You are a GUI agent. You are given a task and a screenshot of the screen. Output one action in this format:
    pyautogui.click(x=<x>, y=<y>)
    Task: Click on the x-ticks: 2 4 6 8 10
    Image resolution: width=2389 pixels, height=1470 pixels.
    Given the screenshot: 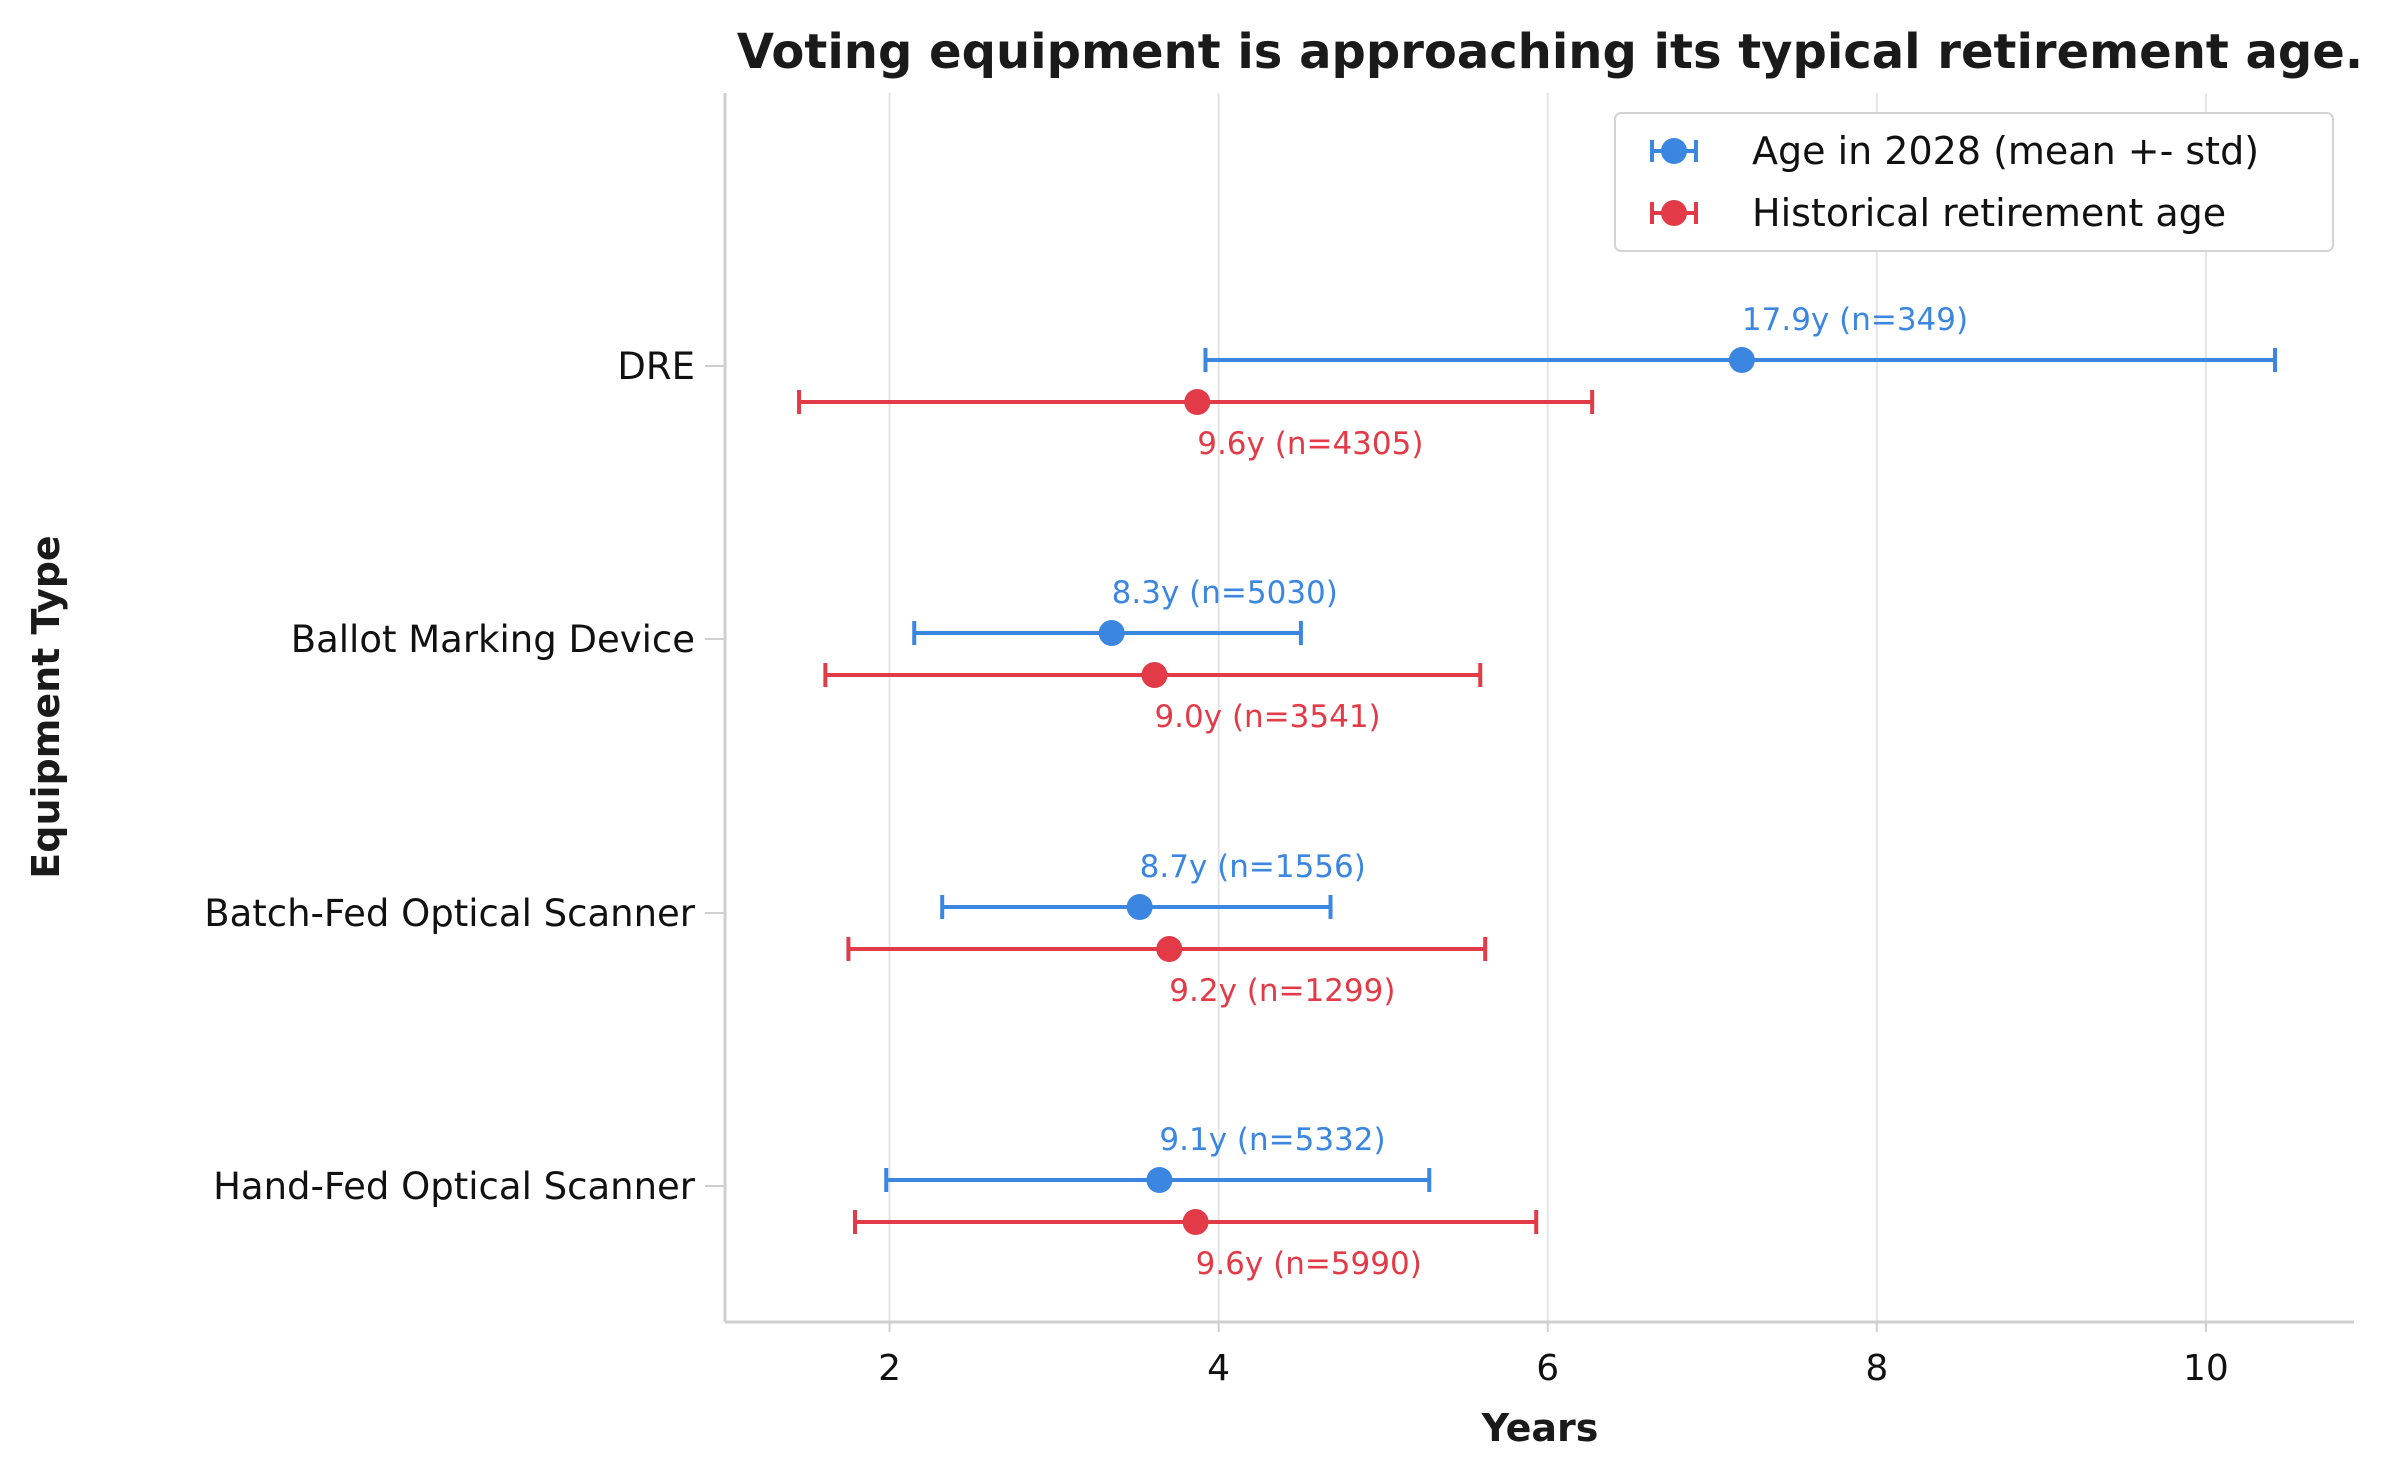 What is the action you would take?
    pyautogui.click(x=1553, y=1355)
    